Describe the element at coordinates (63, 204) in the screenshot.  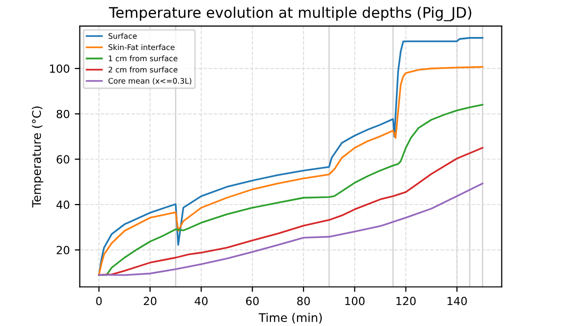
I see `y-tick-label: 40` at that location.